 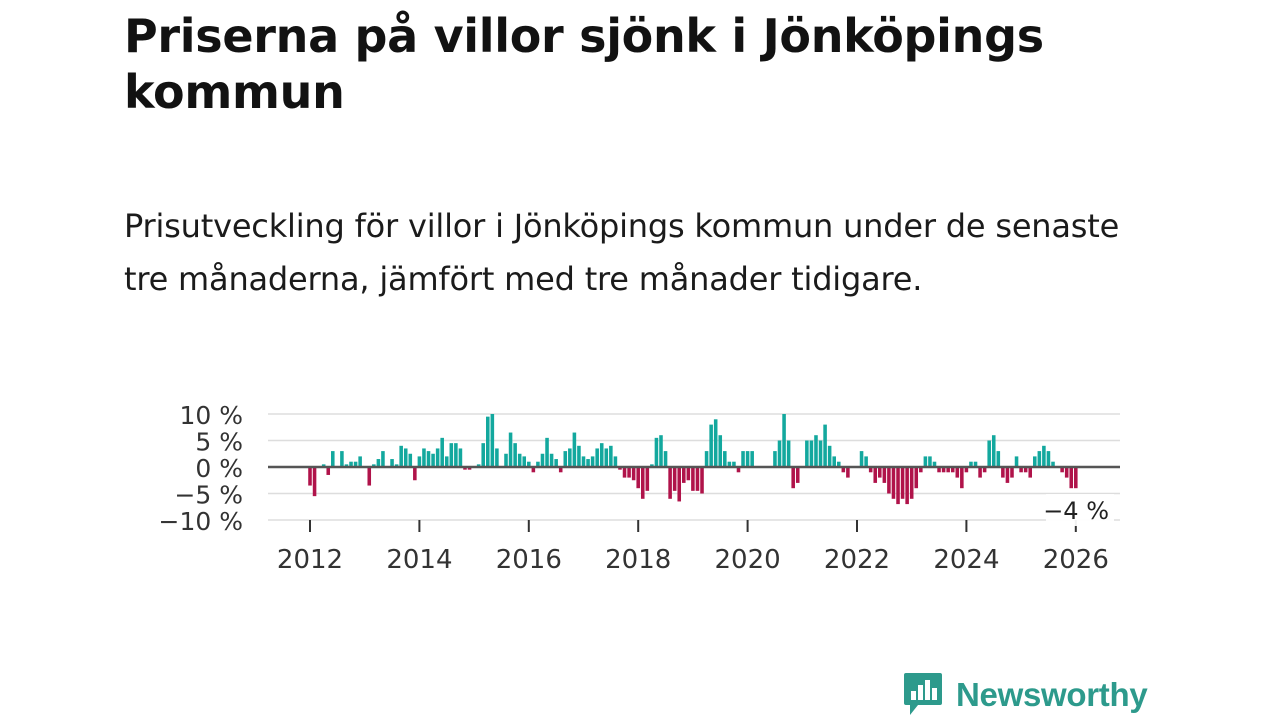 What do you see at coordinates (966, 560) in the screenshot?
I see `x-tick-label: 2024` at bounding box center [966, 560].